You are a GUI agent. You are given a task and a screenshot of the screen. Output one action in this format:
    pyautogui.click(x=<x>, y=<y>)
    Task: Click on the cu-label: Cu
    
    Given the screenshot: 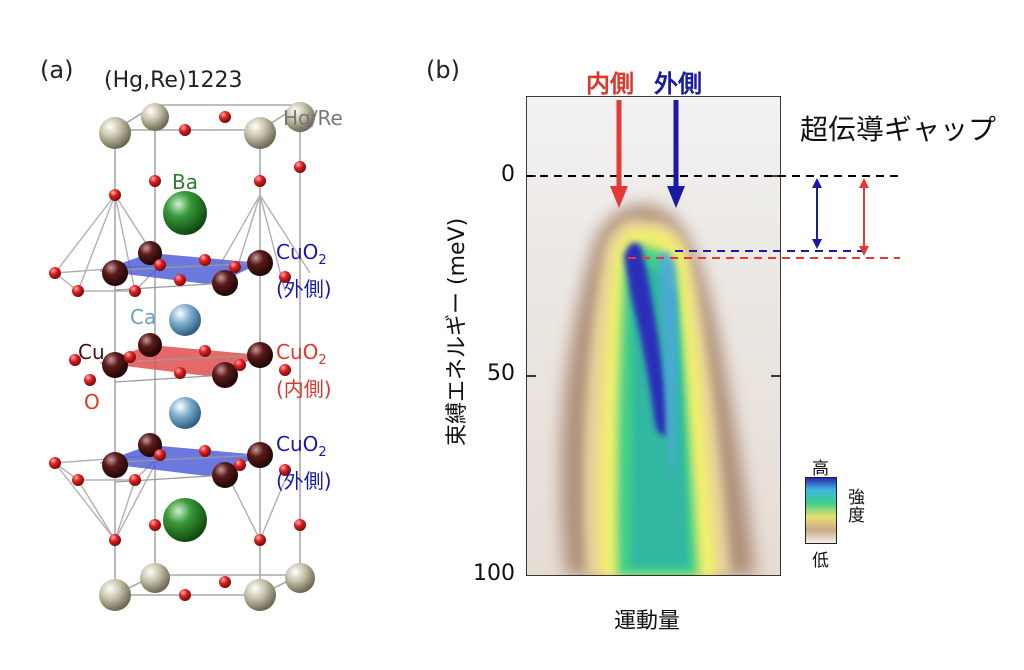 What is the action you would take?
    pyautogui.click(x=91, y=352)
    